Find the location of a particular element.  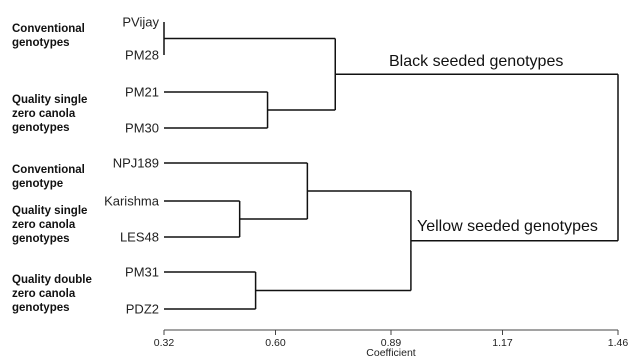

x-axis-title: Coefficient is located at coordinates (391, 353).